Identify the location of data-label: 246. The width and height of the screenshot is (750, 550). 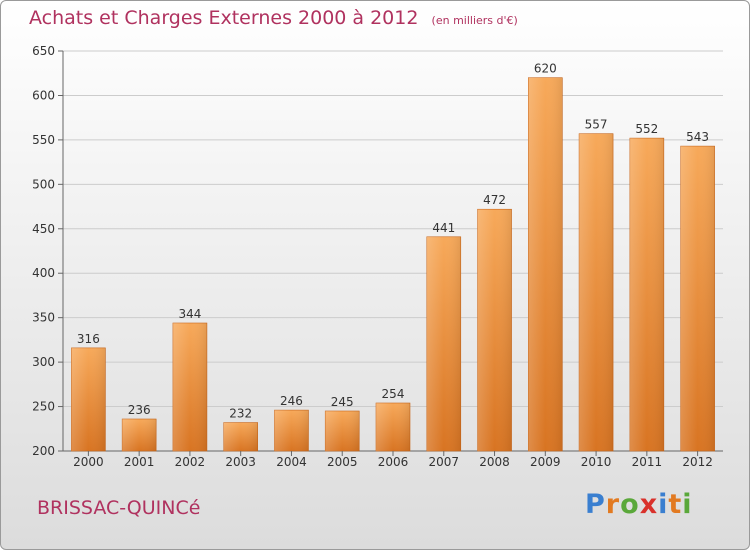
(291, 401).